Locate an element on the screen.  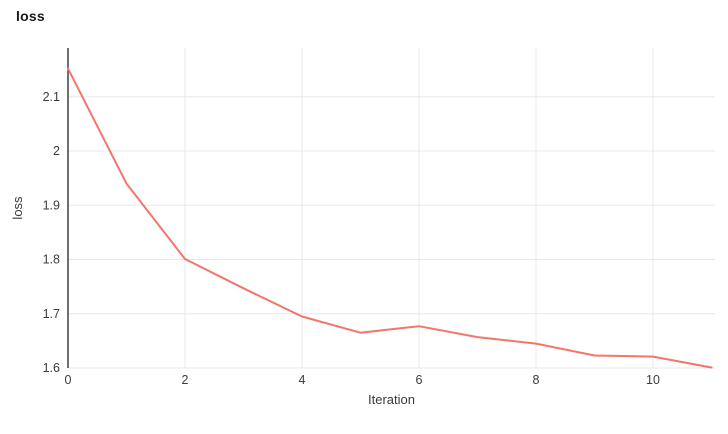
svg-text: 4 is located at coordinates (302, 380).